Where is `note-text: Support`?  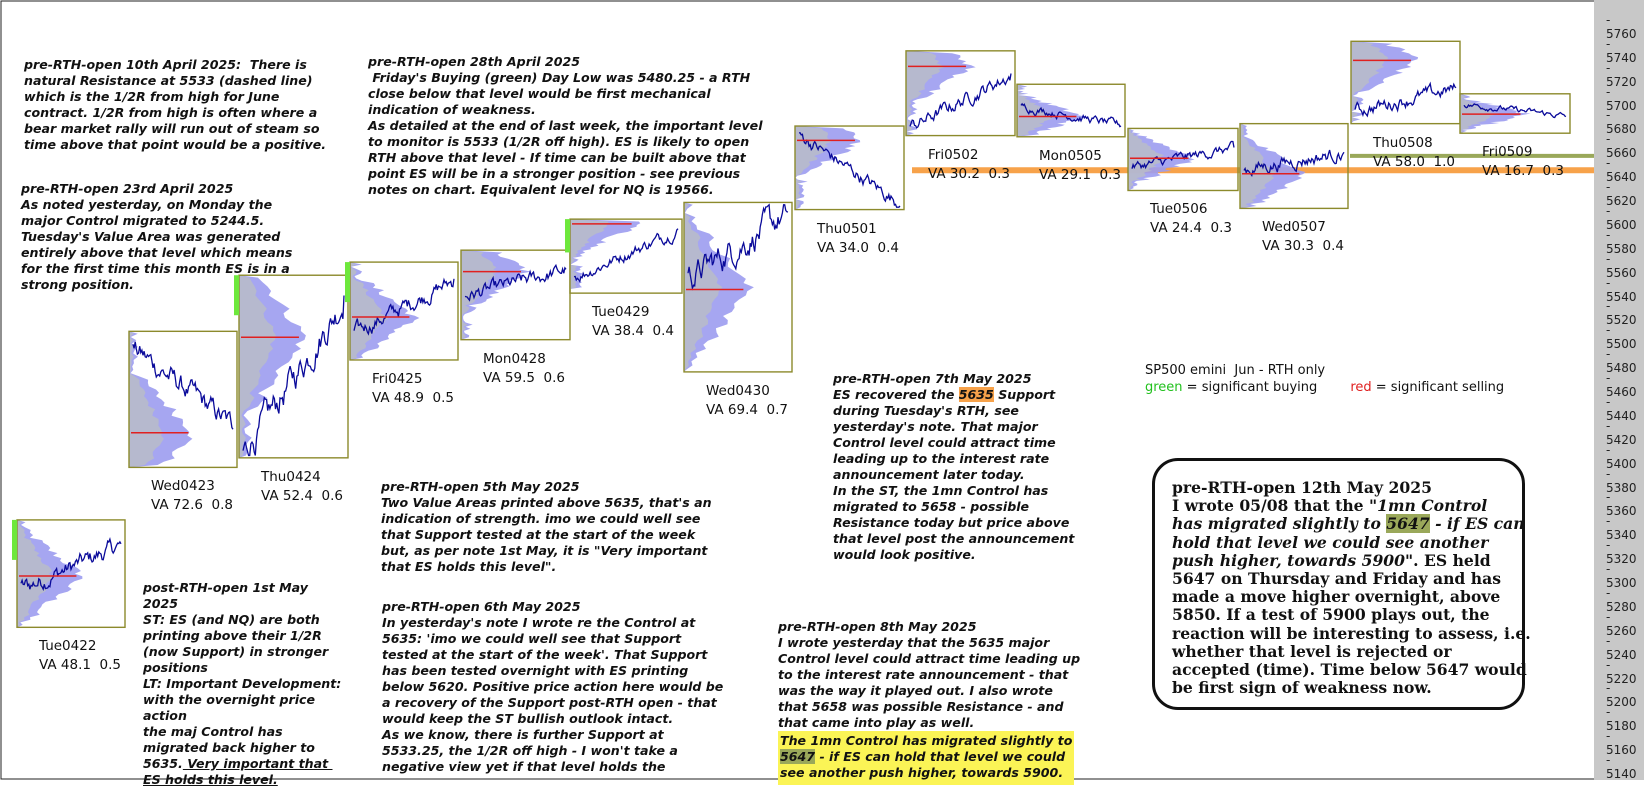
note-text: Support is located at coordinates (1024, 394).